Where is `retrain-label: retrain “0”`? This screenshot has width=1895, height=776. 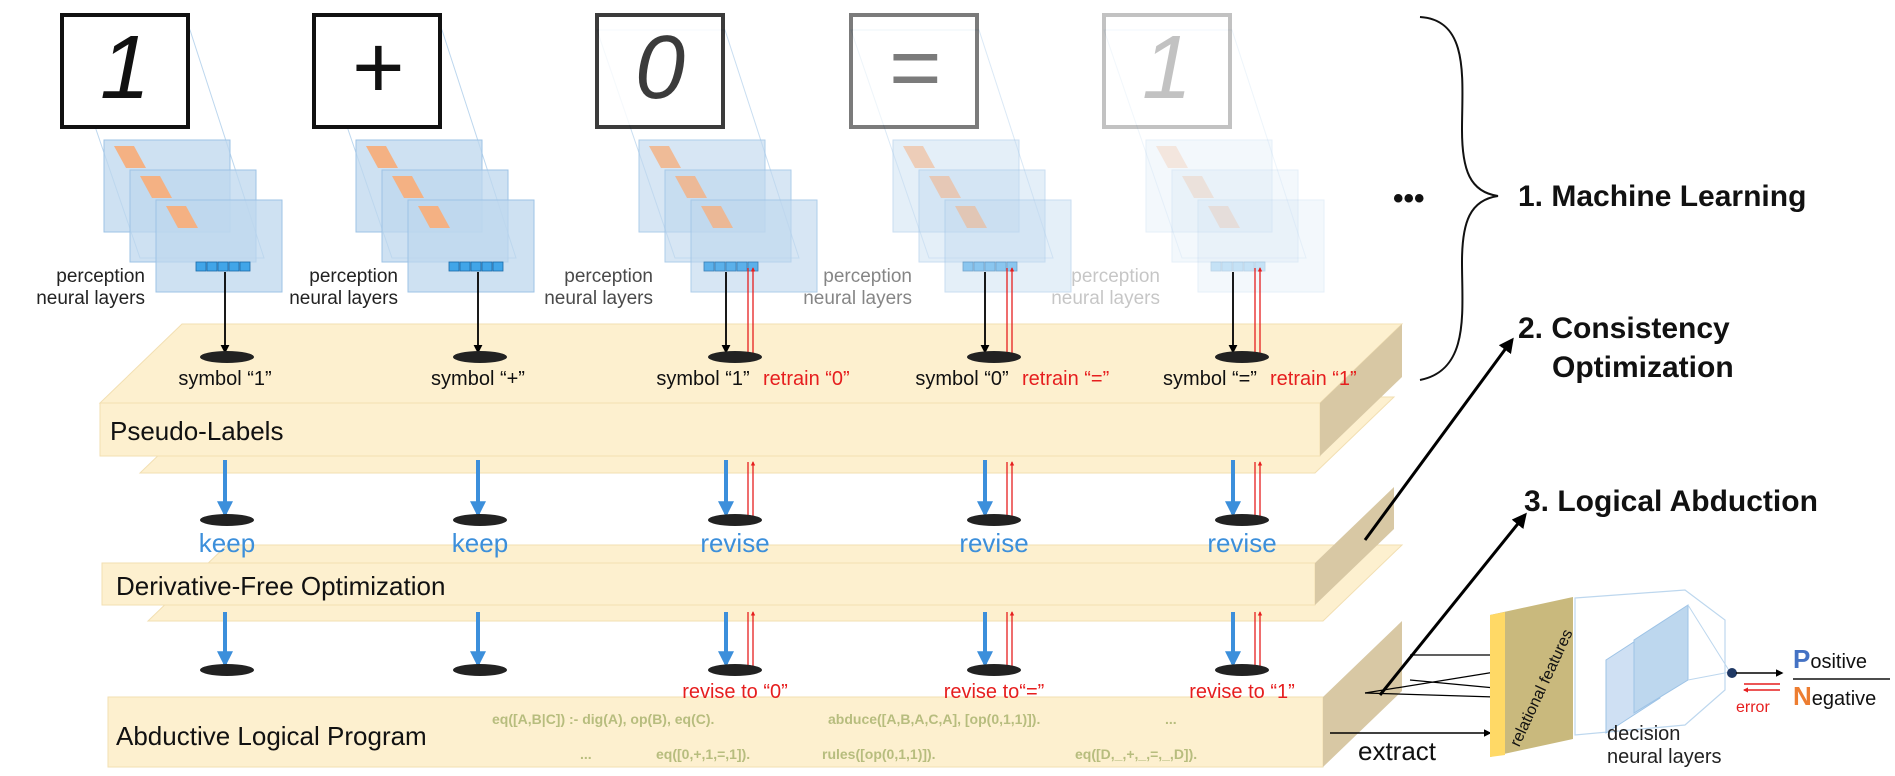
retrain-label: retrain “0” is located at coordinates (806, 379).